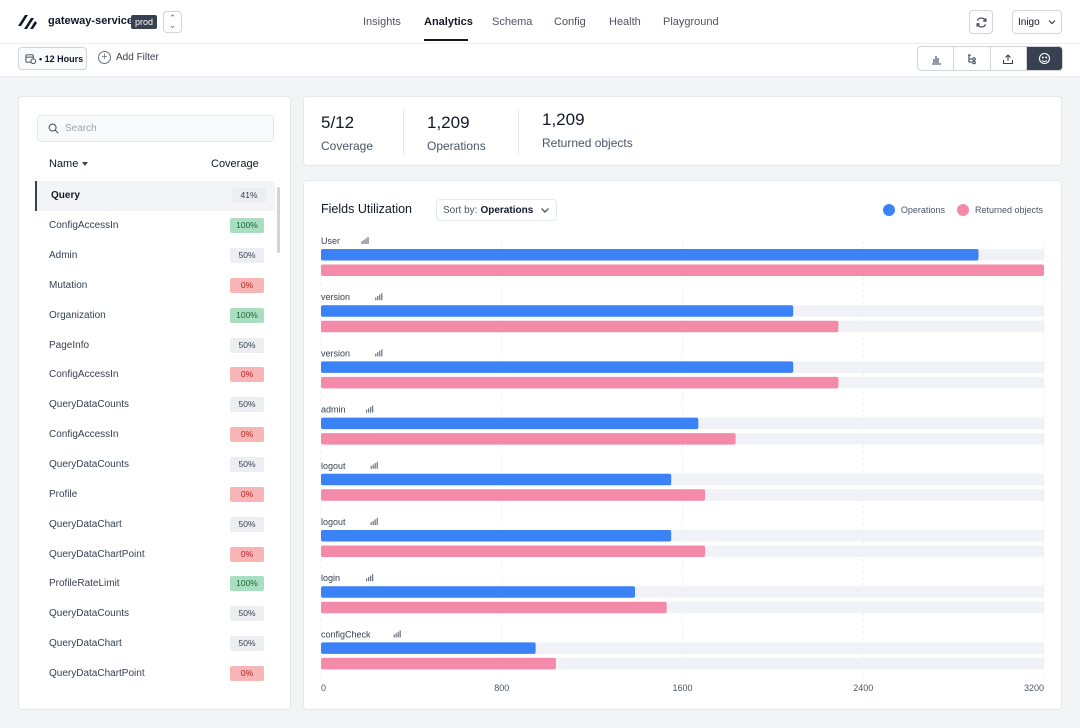  I want to click on search-input, so click(160, 128).